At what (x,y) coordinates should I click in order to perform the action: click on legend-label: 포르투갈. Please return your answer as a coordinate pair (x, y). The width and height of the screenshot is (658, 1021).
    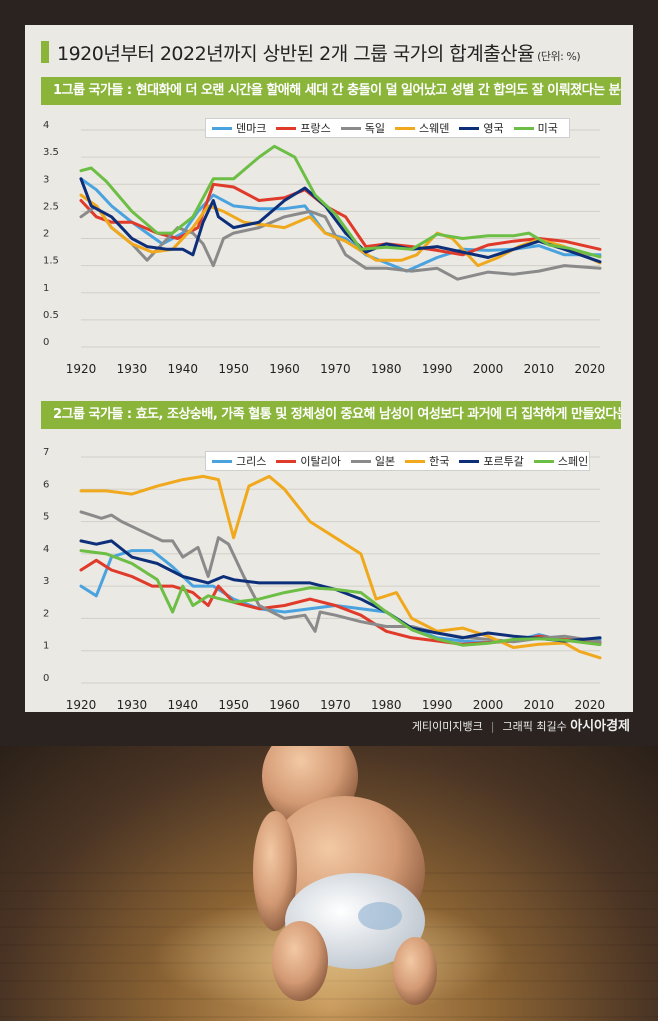
    Looking at the image, I should click on (503, 461).